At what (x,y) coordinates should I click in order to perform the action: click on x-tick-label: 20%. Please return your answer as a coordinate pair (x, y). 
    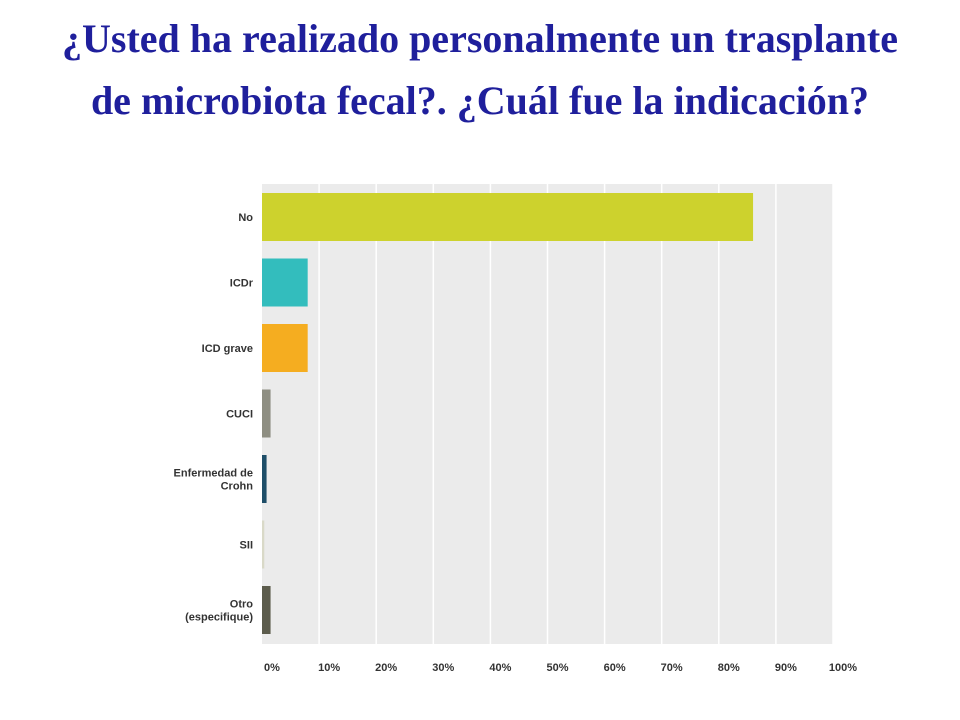
    Looking at the image, I should click on (386, 668).